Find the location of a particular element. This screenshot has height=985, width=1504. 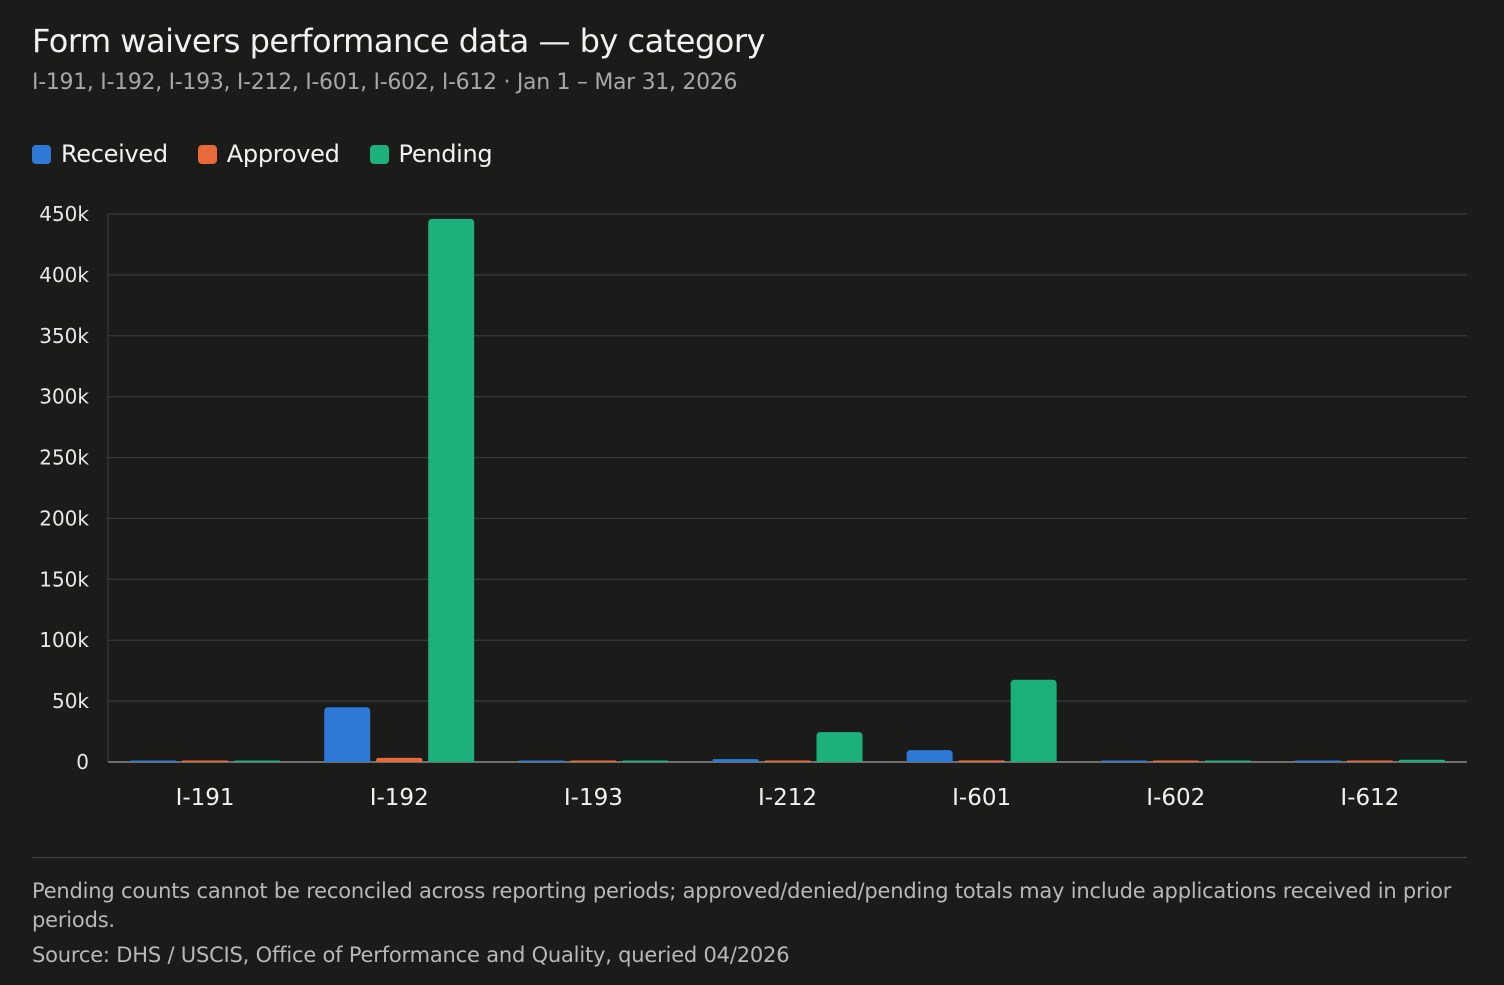

x-tick-label: I-192 is located at coordinates (399, 798).